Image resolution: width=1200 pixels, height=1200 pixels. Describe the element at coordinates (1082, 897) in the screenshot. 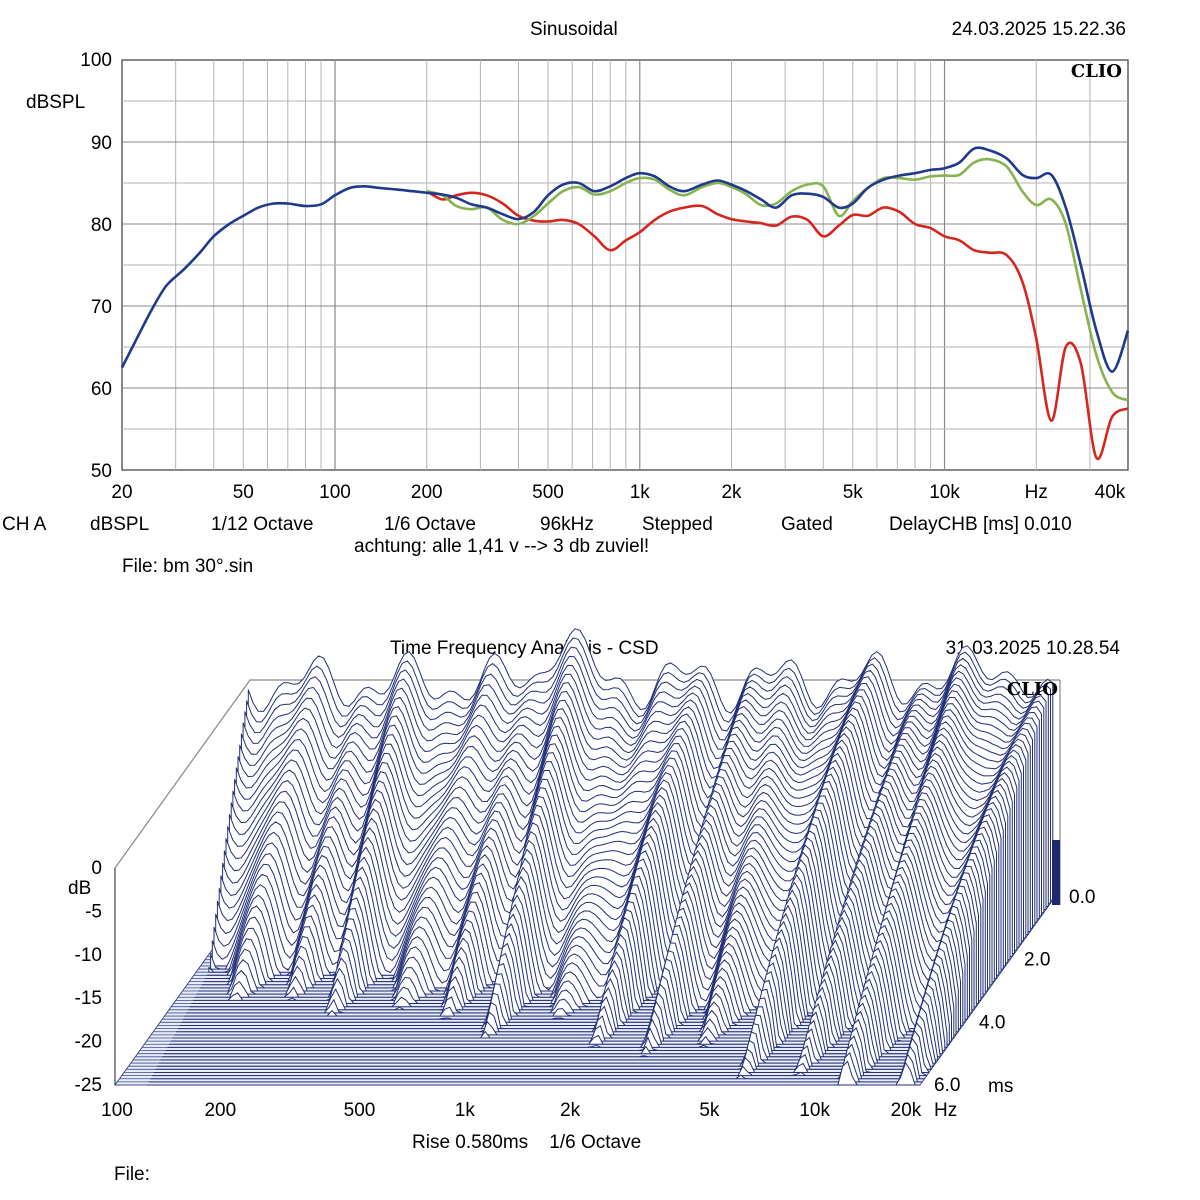

I see `csd-time-tick-label: 0.0` at that location.